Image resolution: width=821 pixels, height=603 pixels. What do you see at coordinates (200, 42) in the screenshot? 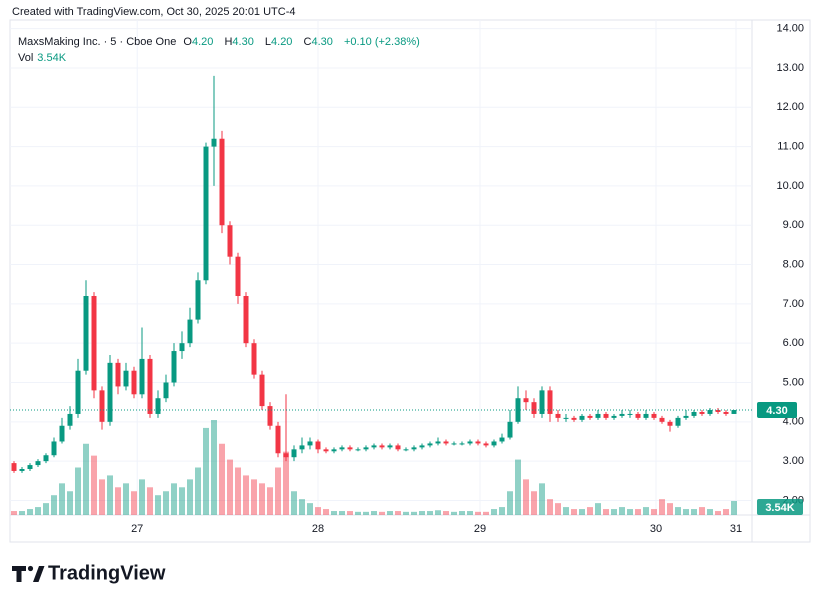
I see `ohlc: O4.20` at bounding box center [200, 42].